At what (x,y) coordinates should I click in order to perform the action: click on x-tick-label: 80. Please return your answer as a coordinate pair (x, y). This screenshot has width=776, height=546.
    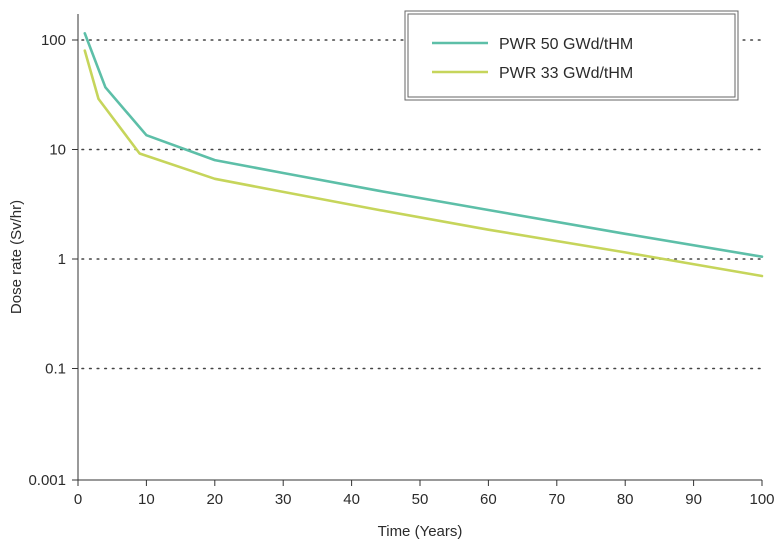
    Looking at the image, I should click on (625, 499).